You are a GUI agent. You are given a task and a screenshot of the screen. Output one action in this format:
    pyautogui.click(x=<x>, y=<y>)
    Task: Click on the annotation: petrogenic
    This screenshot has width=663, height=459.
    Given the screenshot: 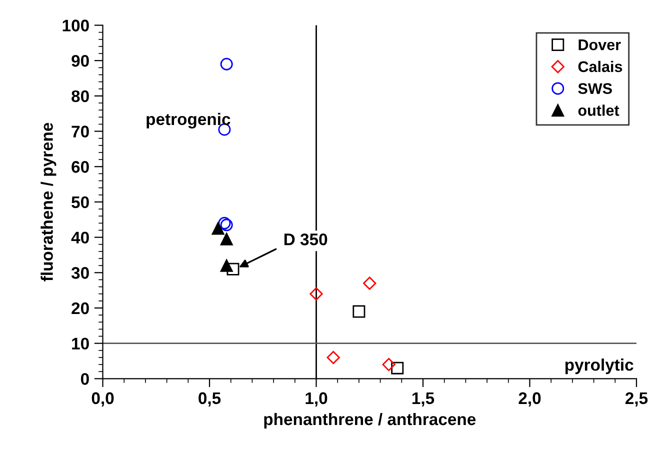 What is the action you would take?
    pyautogui.click(x=188, y=120)
    